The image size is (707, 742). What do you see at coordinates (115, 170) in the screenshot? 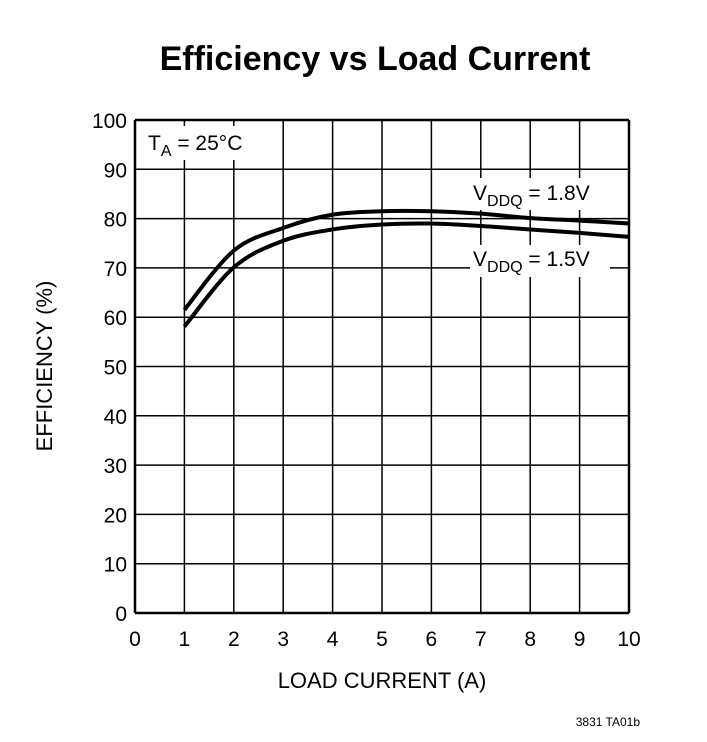
I see `y-tick-label: 90` at bounding box center [115, 170].